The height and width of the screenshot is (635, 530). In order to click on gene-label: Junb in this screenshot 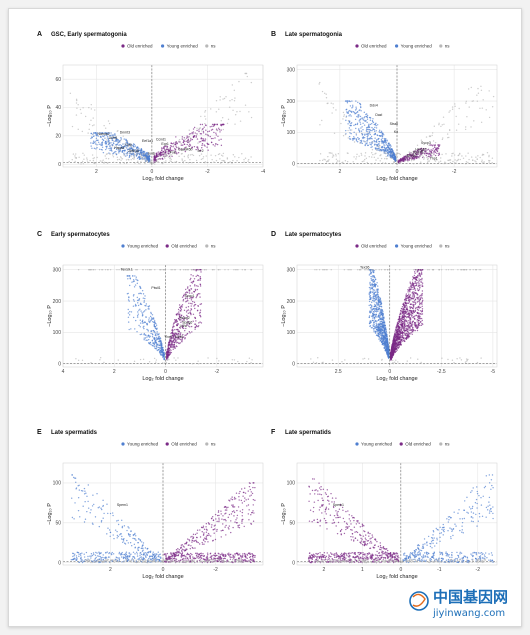, I will do `click(152, 154)`.